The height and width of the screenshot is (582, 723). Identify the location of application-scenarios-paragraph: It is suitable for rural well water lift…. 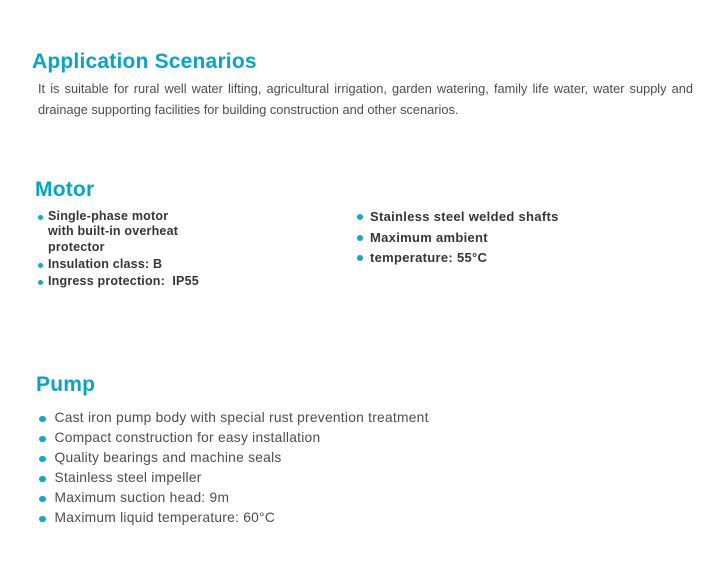
(365, 99).